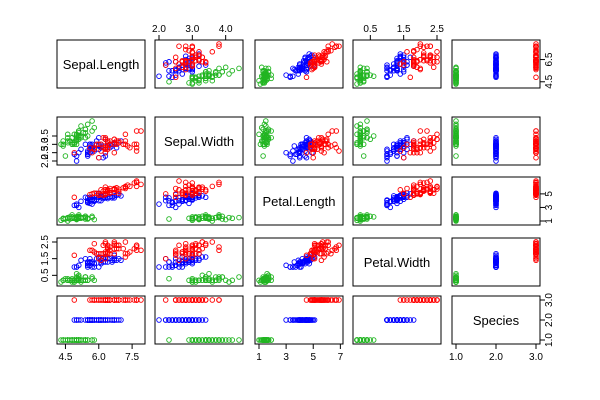 This screenshot has width=600, height=400. I want to click on top-axis-sepal-width-tick-label: 3.0, so click(192, 29).